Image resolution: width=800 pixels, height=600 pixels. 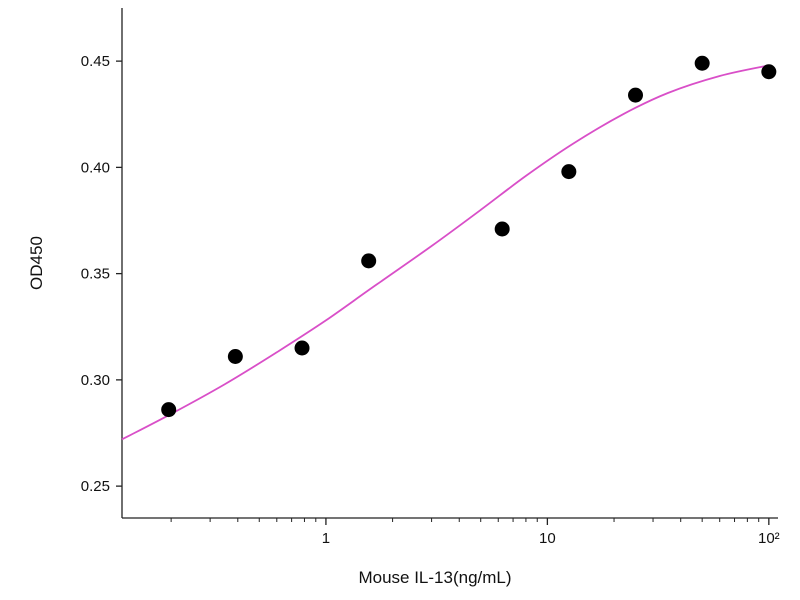 What do you see at coordinates (95, 167) in the screenshot?
I see `y-tick-label: 0.40` at bounding box center [95, 167].